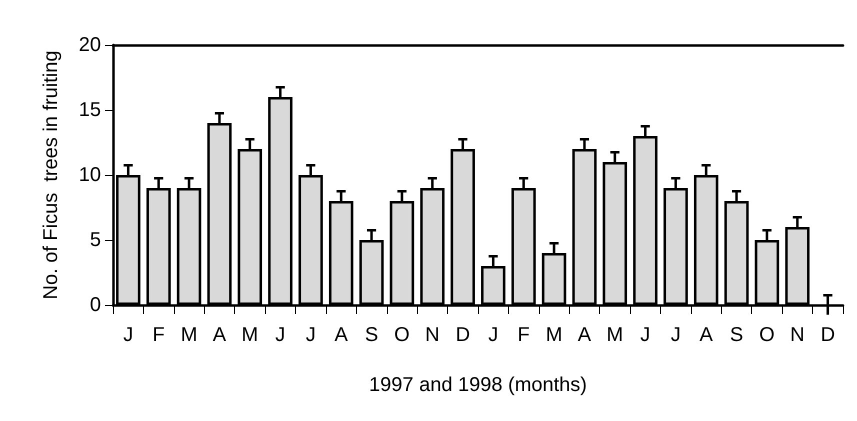 This screenshot has width=857, height=421. Describe the element at coordinates (95, 240) in the screenshot. I see `y-tick-label: 5` at that location.